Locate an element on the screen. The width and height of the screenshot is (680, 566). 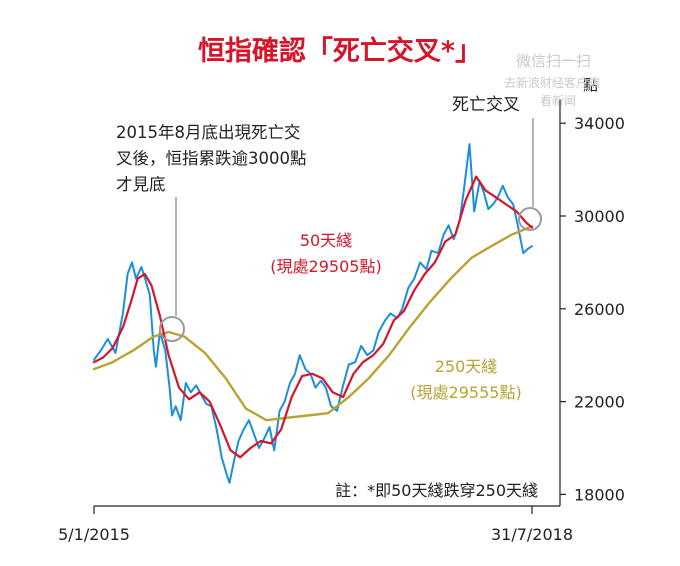
death-cross-marker-2018 is located at coordinates (530, 219).